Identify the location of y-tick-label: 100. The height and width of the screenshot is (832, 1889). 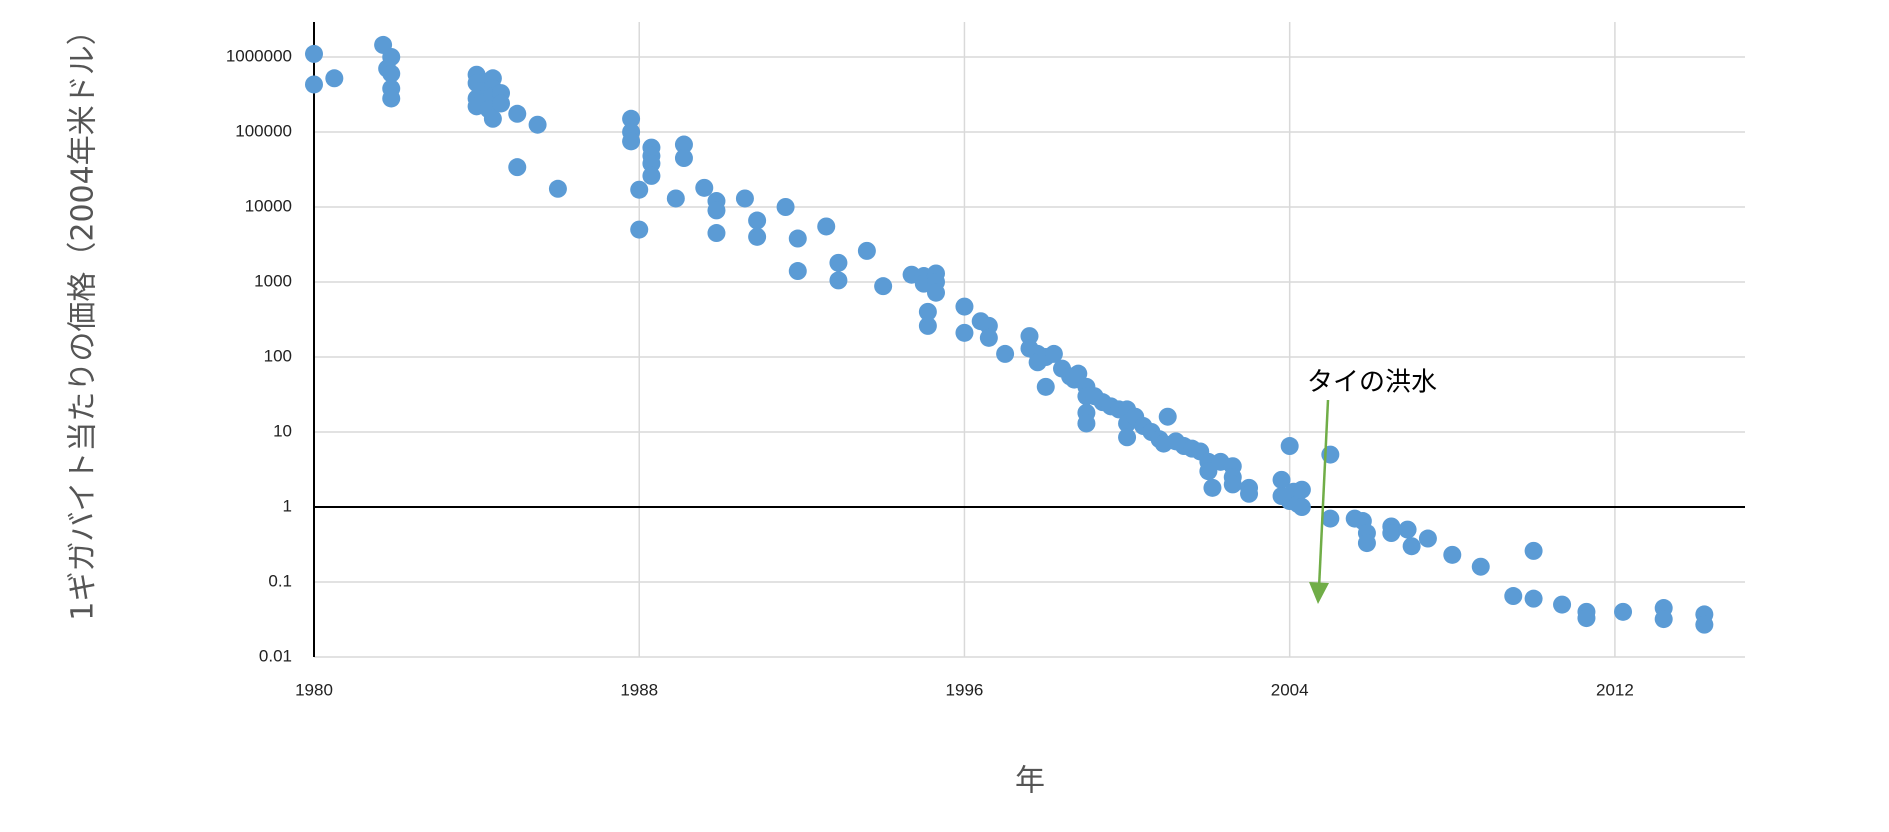
(278, 355).